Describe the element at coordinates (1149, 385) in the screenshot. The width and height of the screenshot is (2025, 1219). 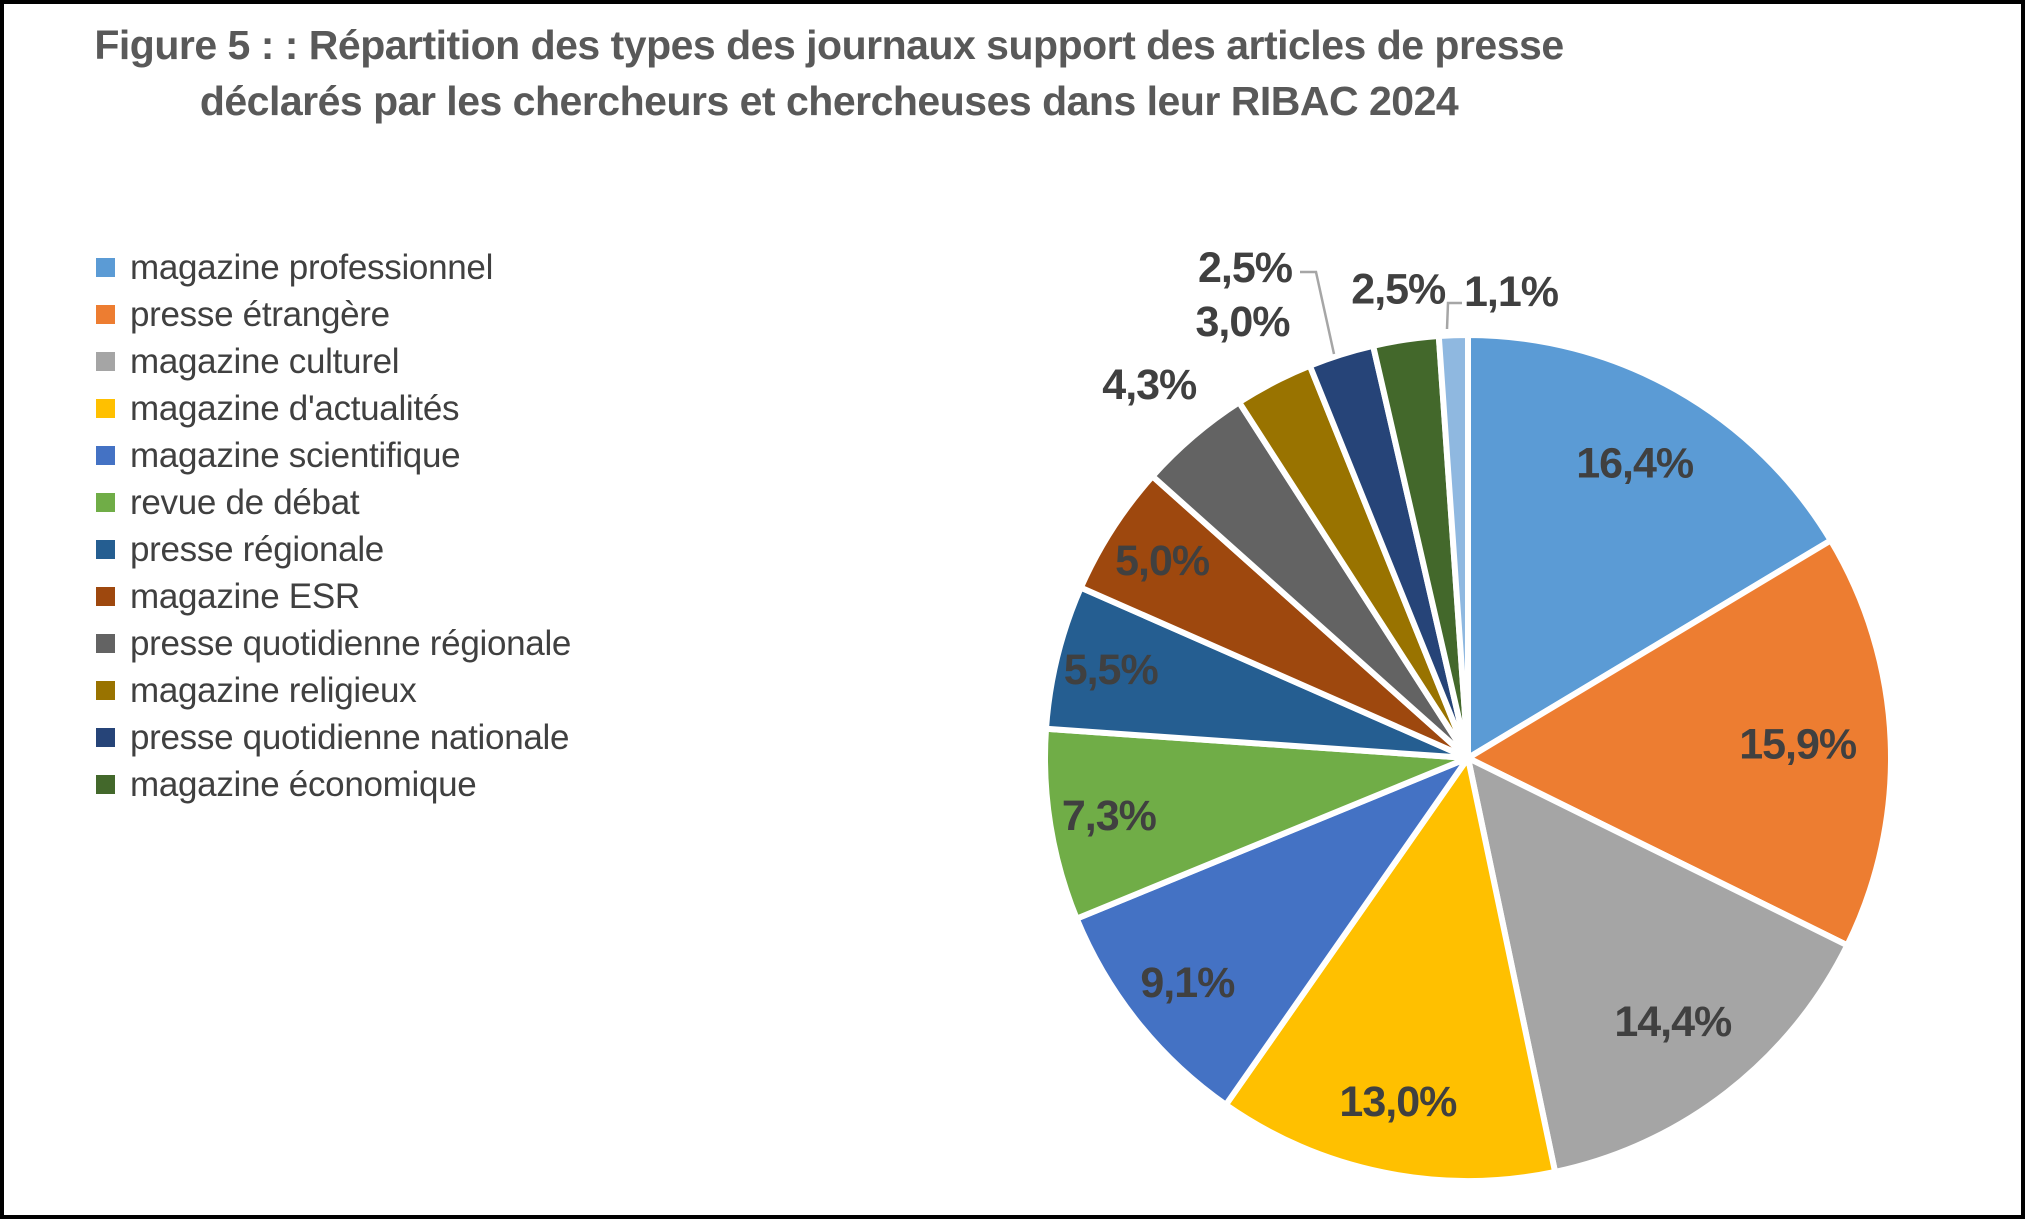
I see `pie-data-label: 4,3%` at that location.